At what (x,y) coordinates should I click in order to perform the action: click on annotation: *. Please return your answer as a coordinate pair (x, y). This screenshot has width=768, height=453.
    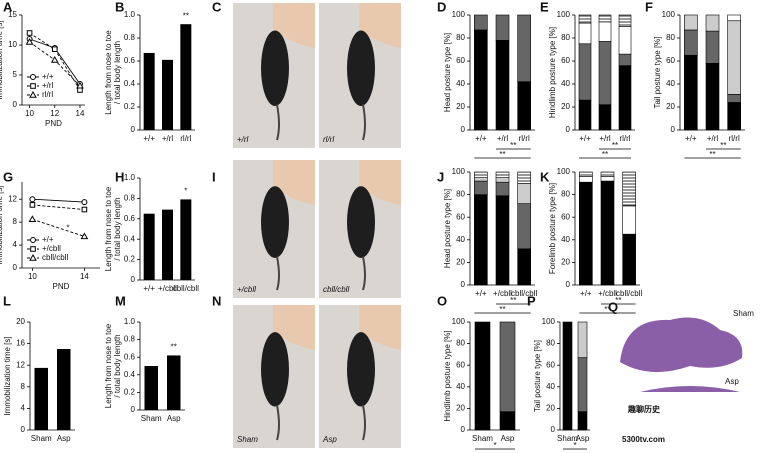
    Looking at the image, I should click on (67, 228).